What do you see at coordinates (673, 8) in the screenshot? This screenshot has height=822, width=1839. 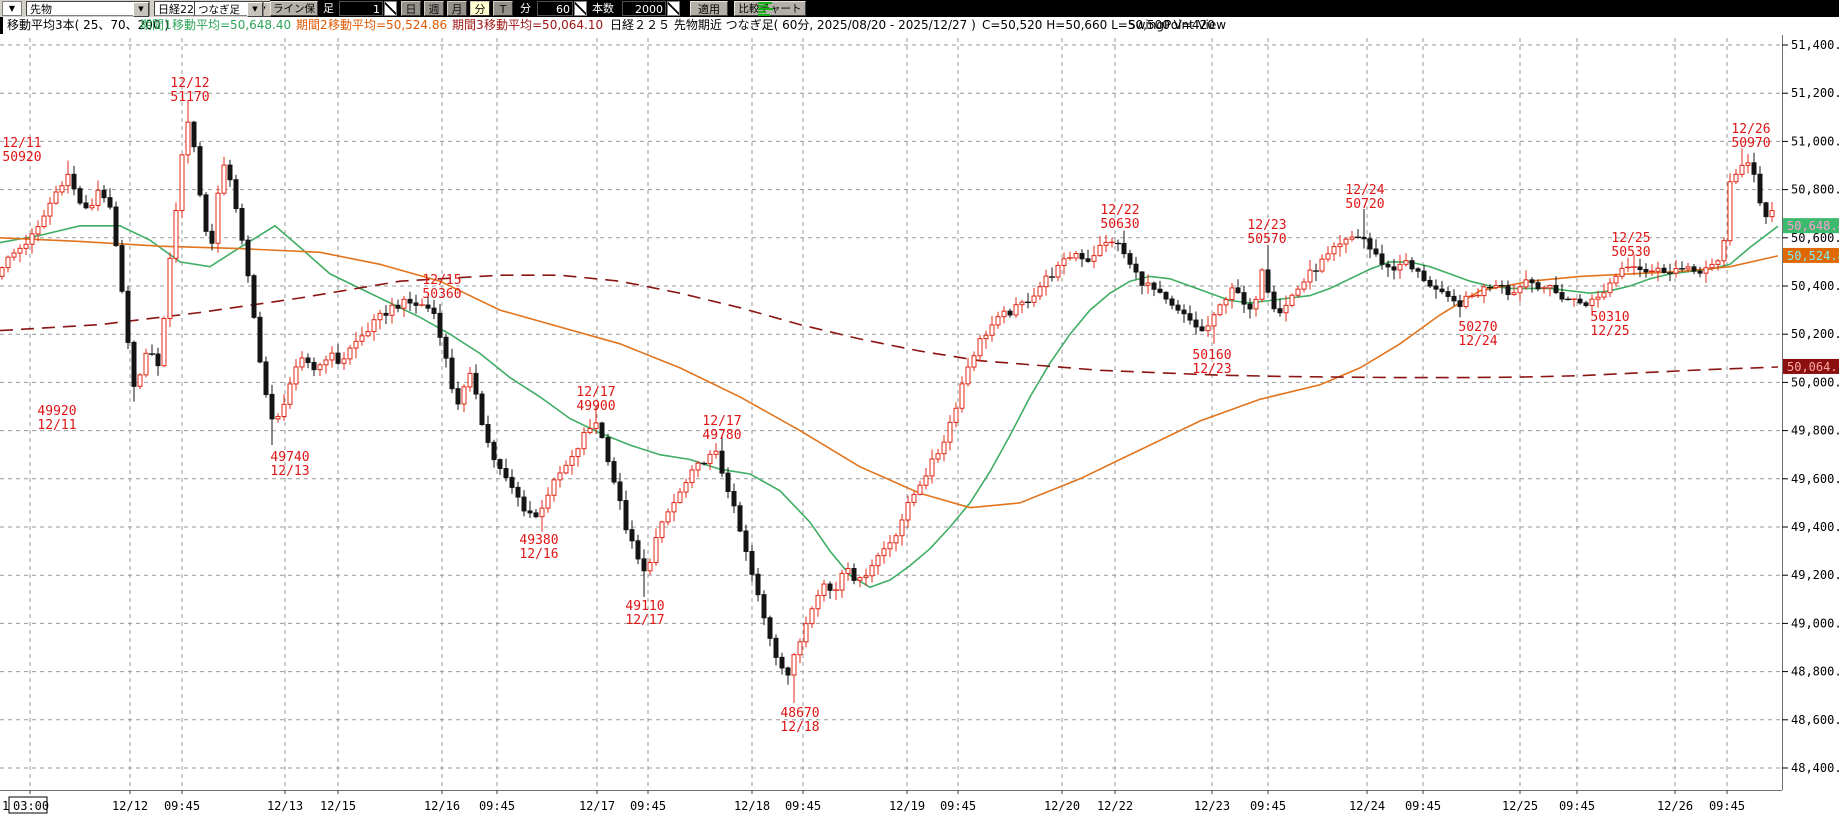 I see `count-spinner` at bounding box center [673, 8].